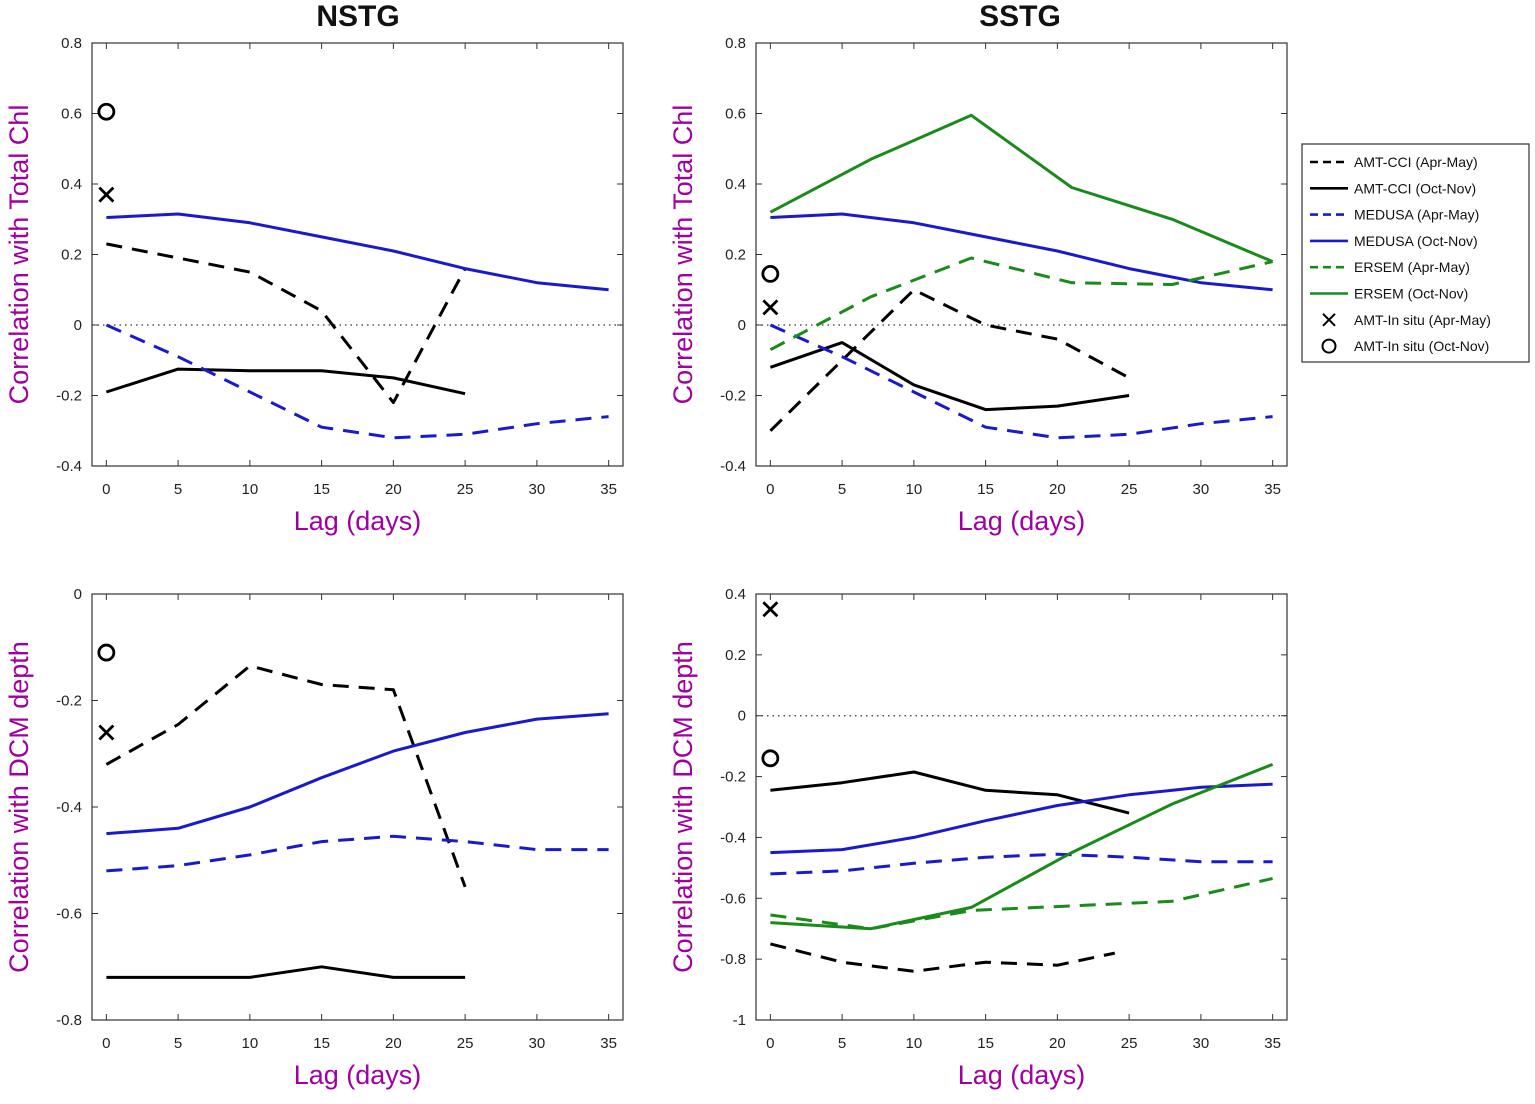 The width and height of the screenshot is (1535, 1104). I want to click on legend-item-amt-in-situ-apr-may: AMT-In situ (Apr-May), so click(1406, 320).